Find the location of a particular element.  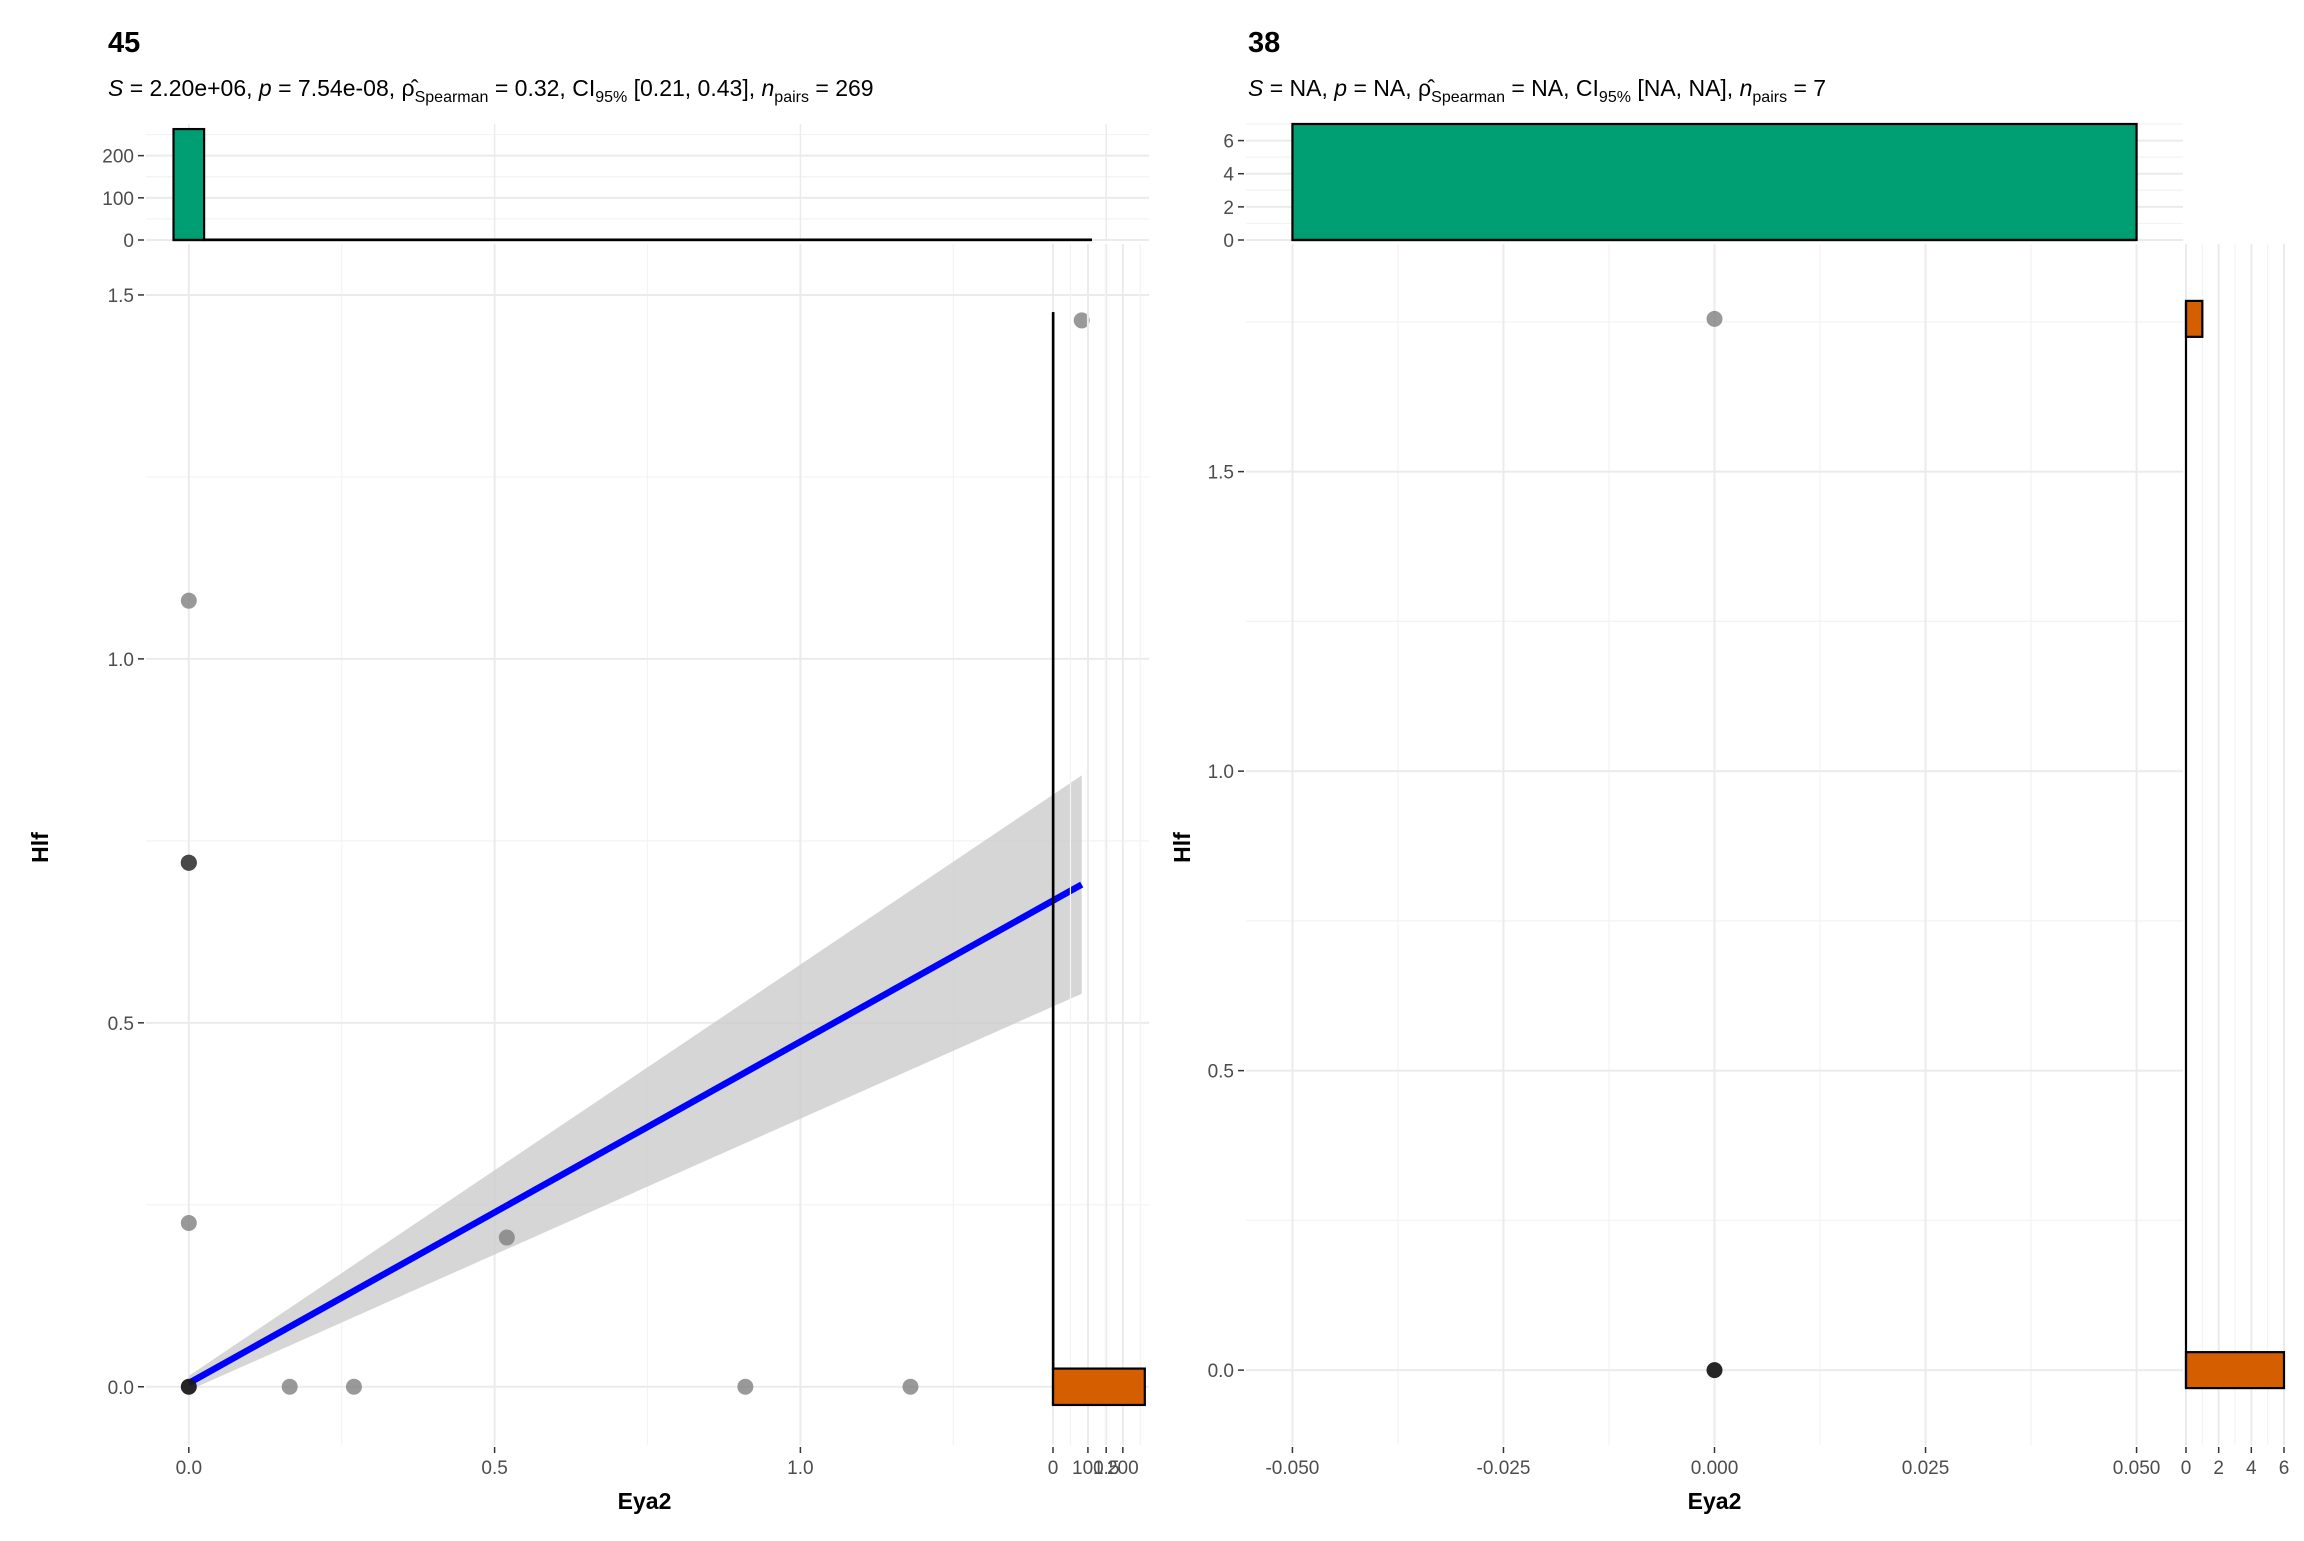

subtitle-n-value: = 7 is located at coordinates (1806, 88).